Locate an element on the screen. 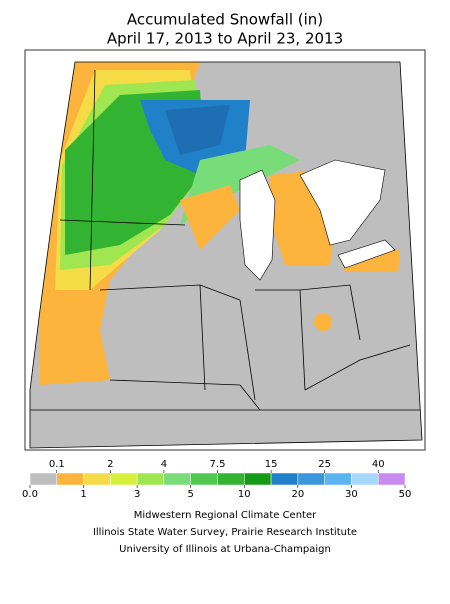 The image size is (450, 604). legend-label: 5 is located at coordinates (191, 494).